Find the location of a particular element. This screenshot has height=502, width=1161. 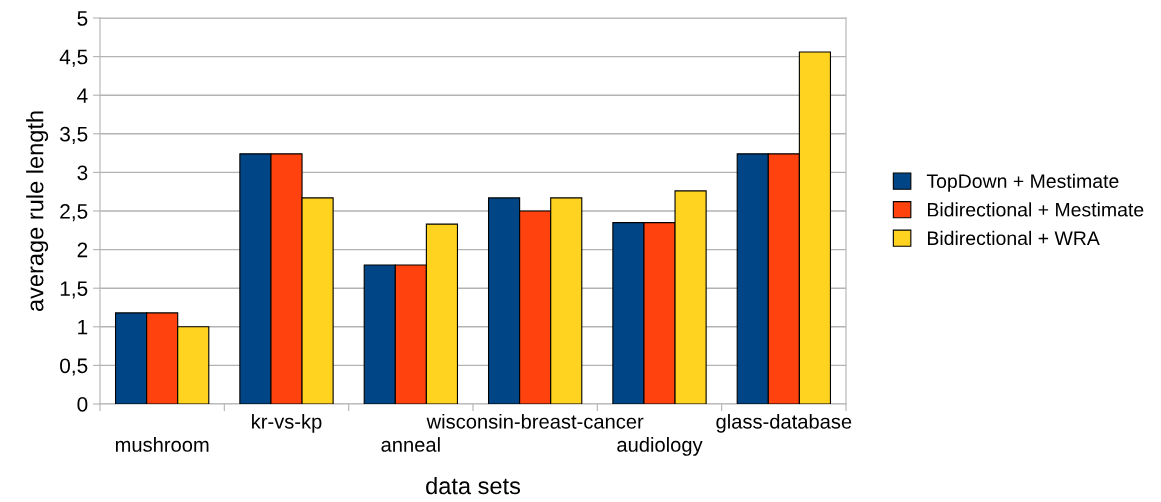

y-tick-label: 0 is located at coordinates (82, 404).